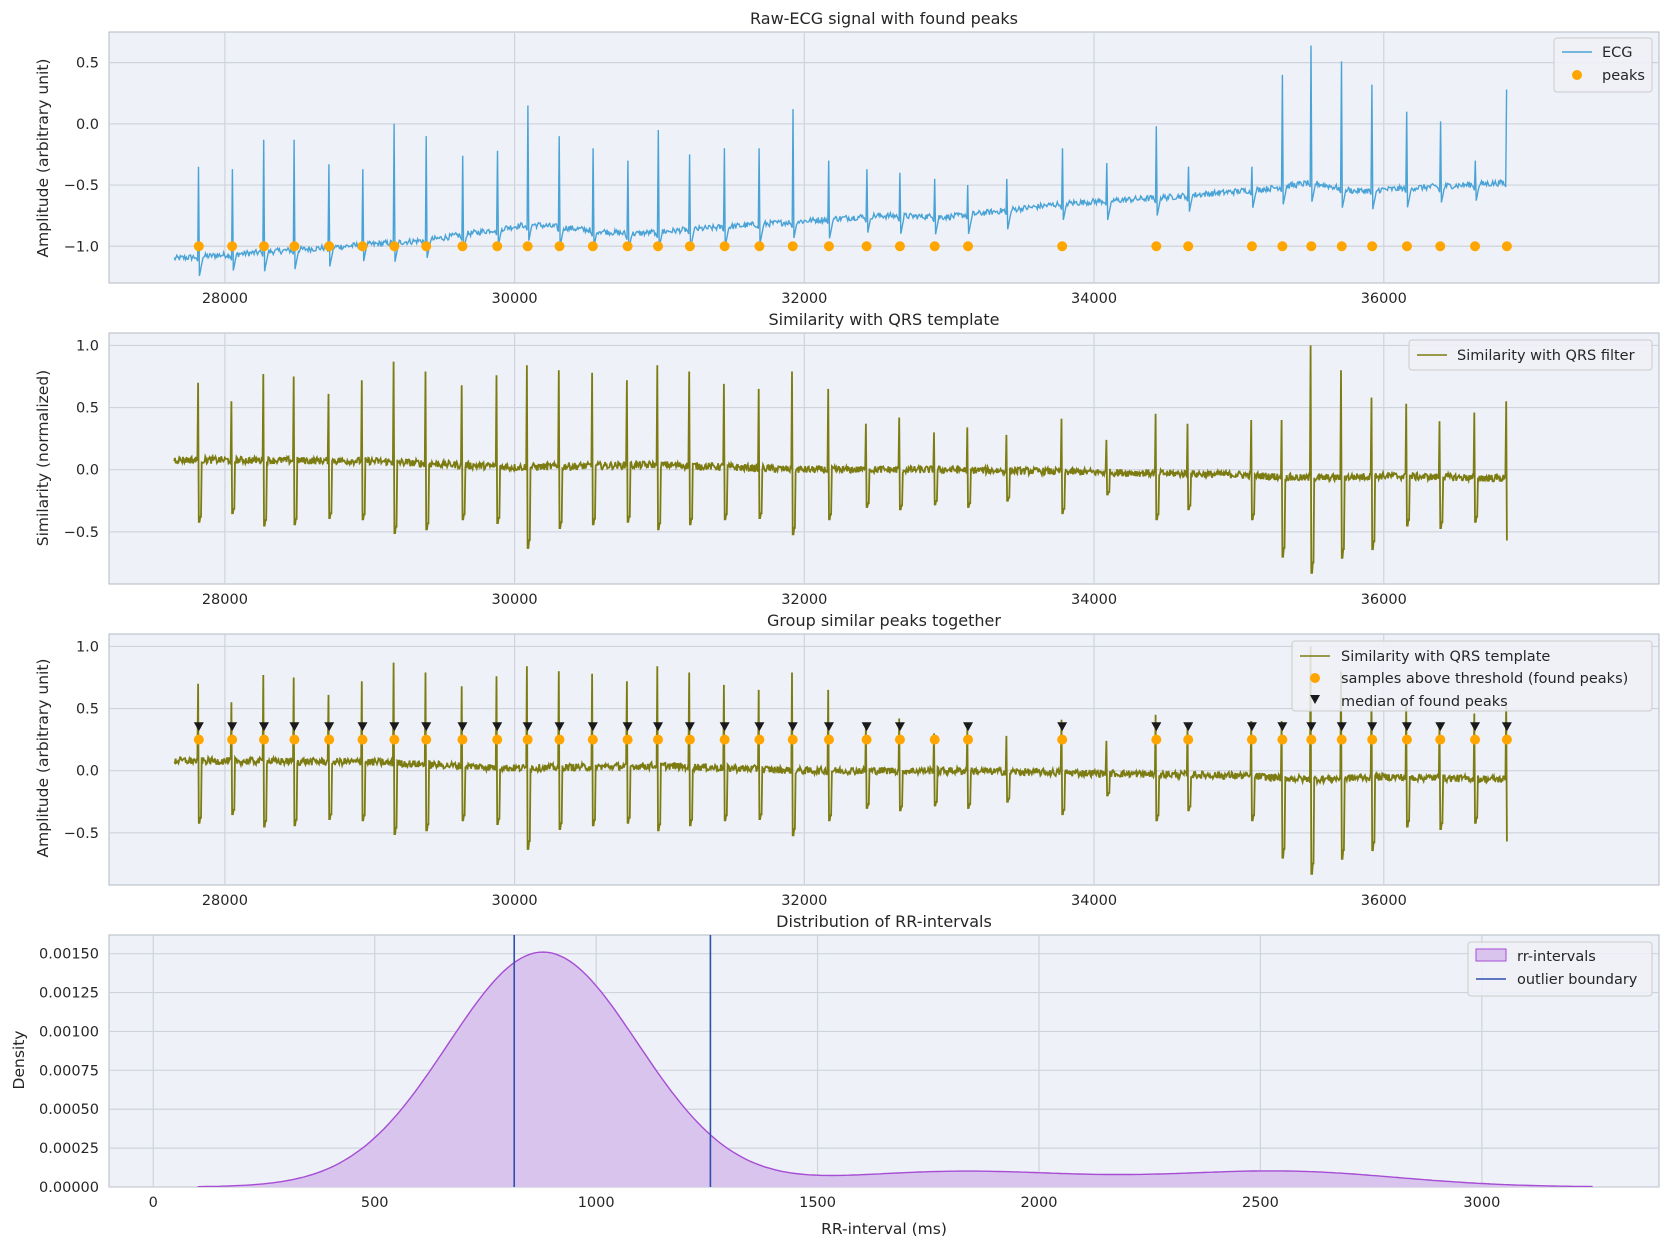 The width and height of the screenshot is (1669, 1249). Describe the element at coordinates (1481, 1203) in the screenshot. I see `x-tick-label: 3000` at that location.